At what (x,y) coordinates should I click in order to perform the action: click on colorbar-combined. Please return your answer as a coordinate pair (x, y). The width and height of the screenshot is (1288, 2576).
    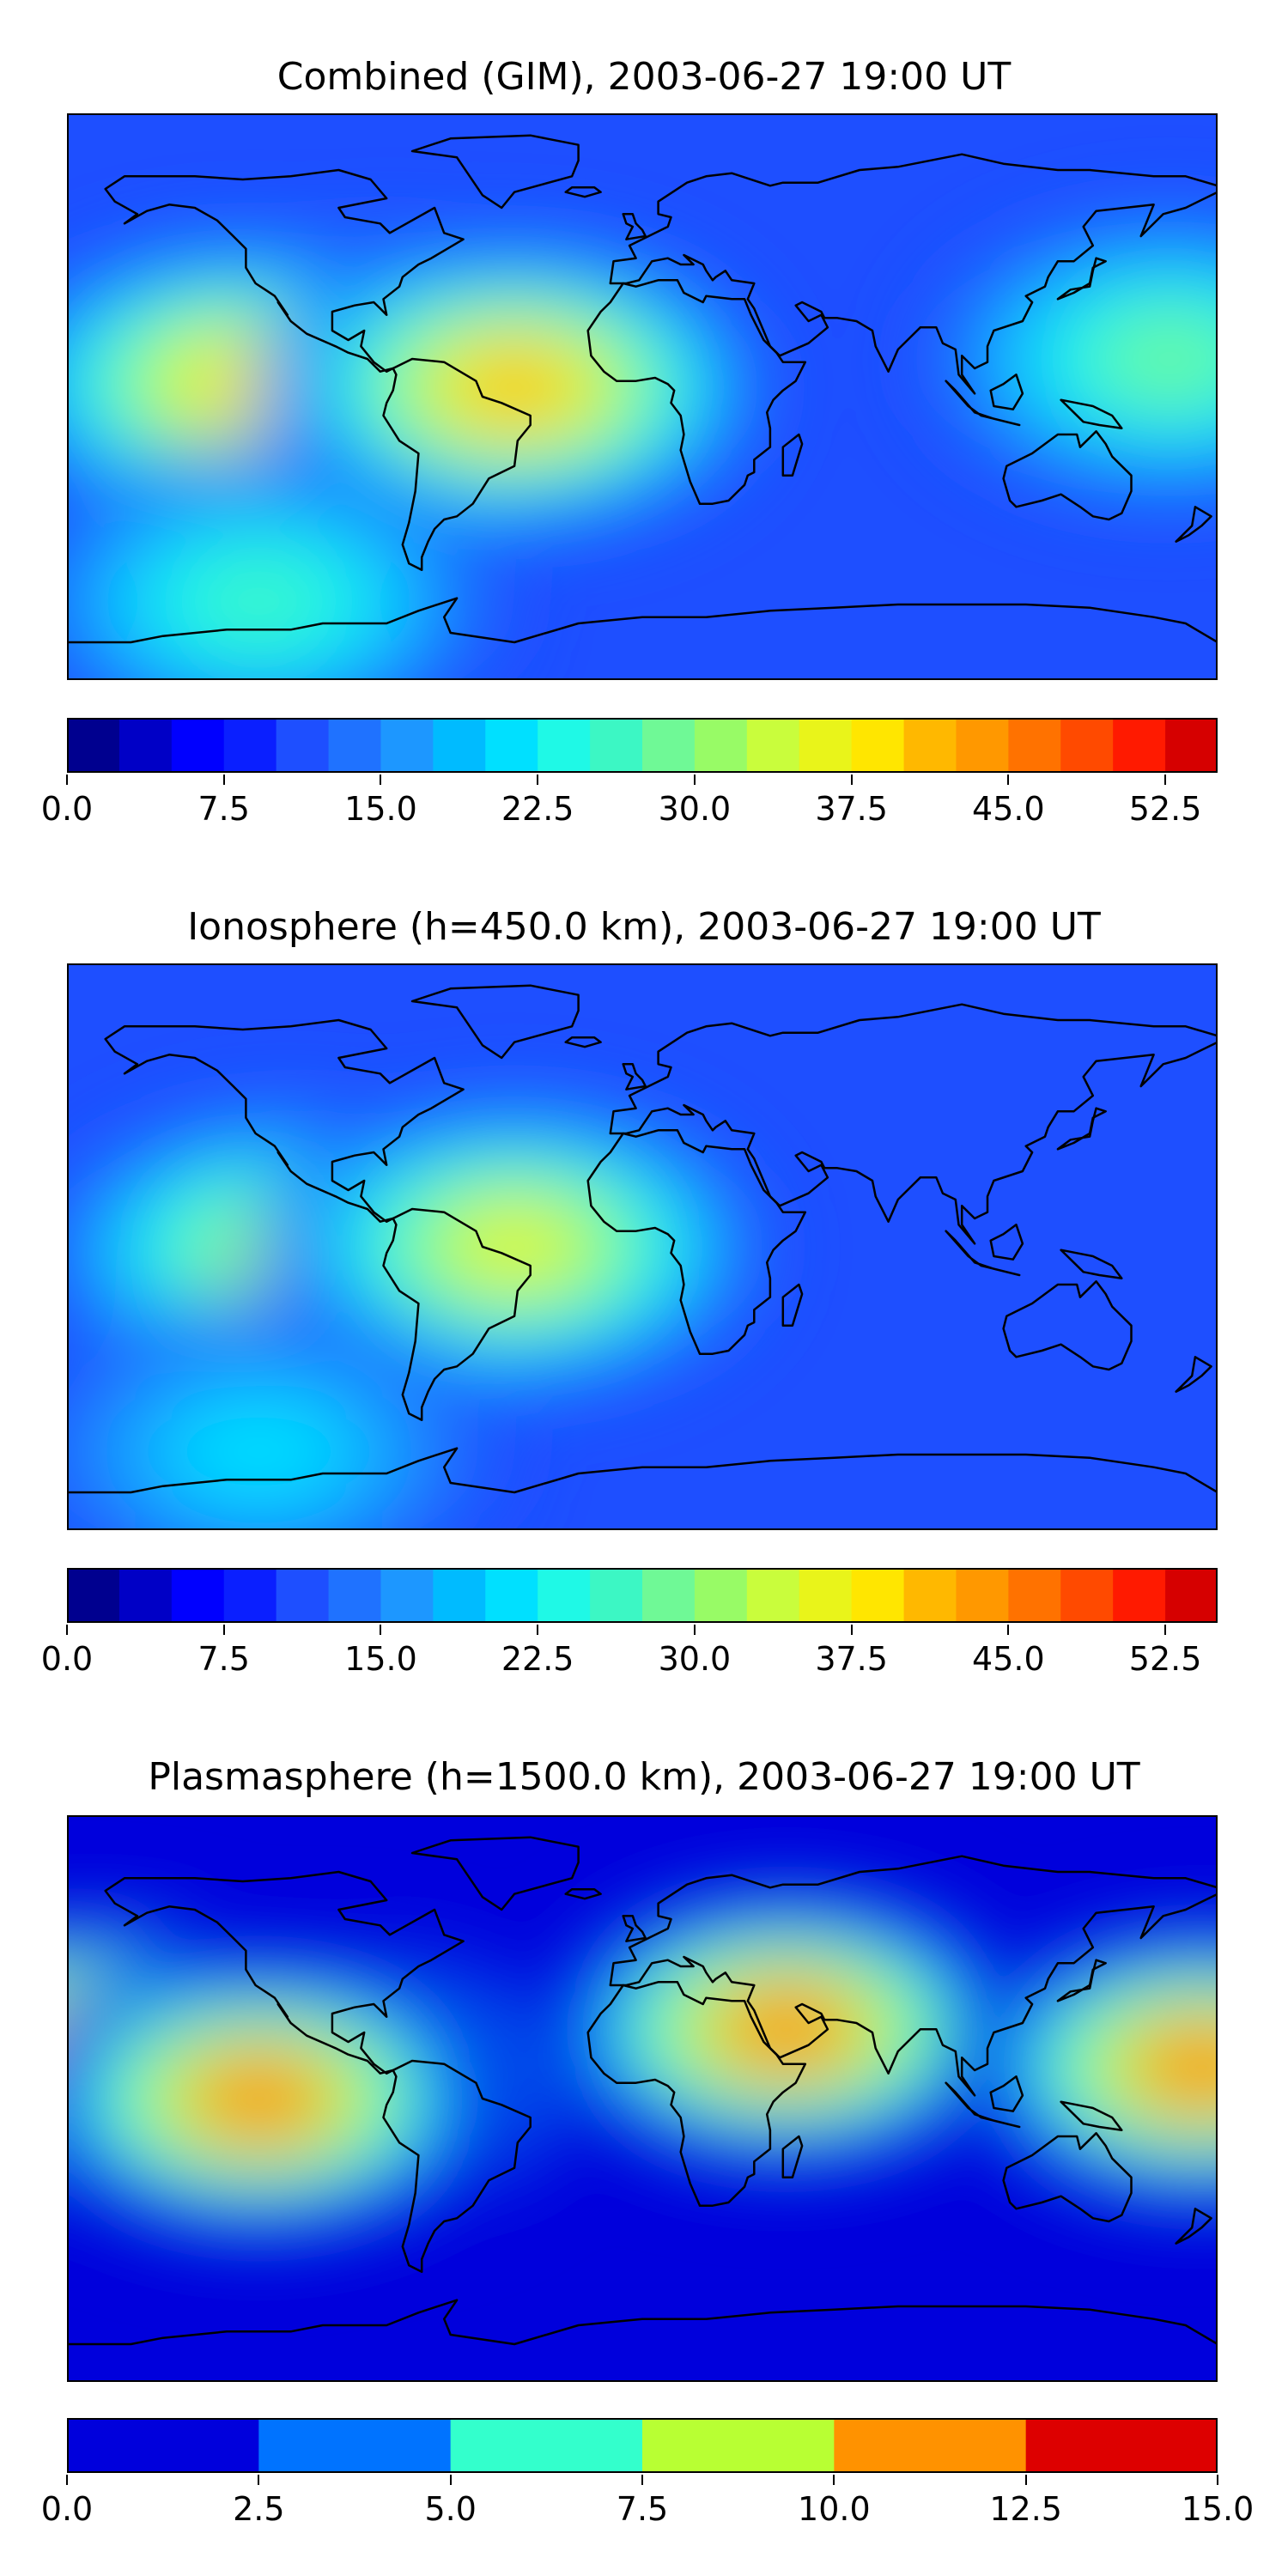
    Looking at the image, I should click on (642, 746).